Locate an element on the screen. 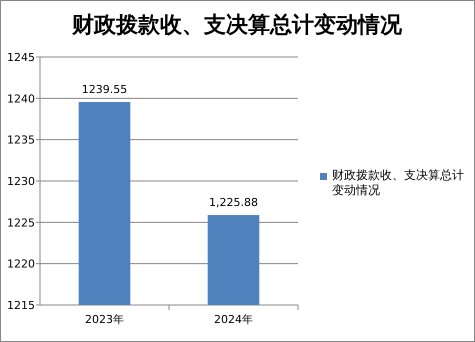 The width and height of the screenshot is (475, 342). y-tick-label: 1235 is located at coordinates (21, 140).